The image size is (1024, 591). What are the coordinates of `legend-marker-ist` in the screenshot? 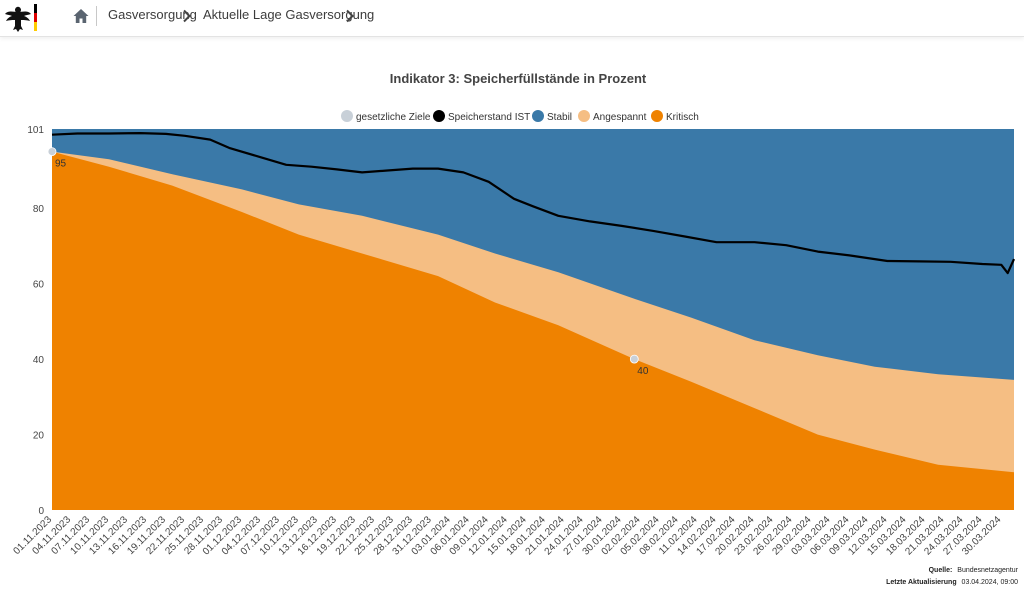 It's located at (439, 116).